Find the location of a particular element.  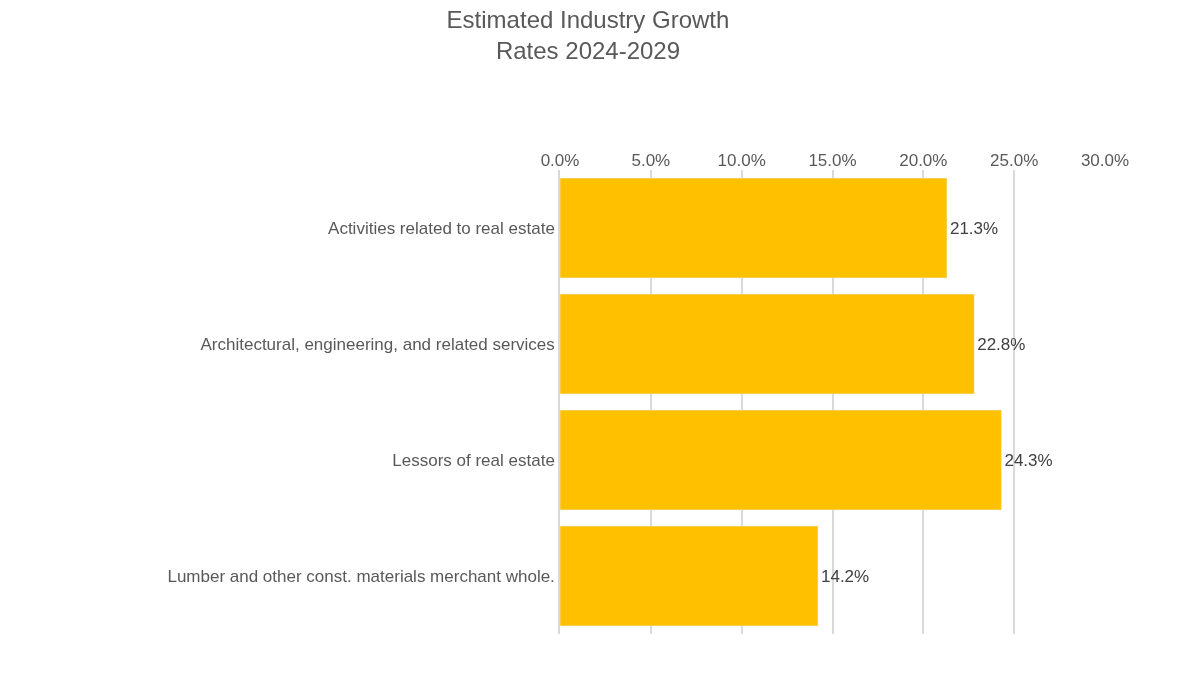

x-tick-label: 25.0% is located at coordinates (1014, 160).